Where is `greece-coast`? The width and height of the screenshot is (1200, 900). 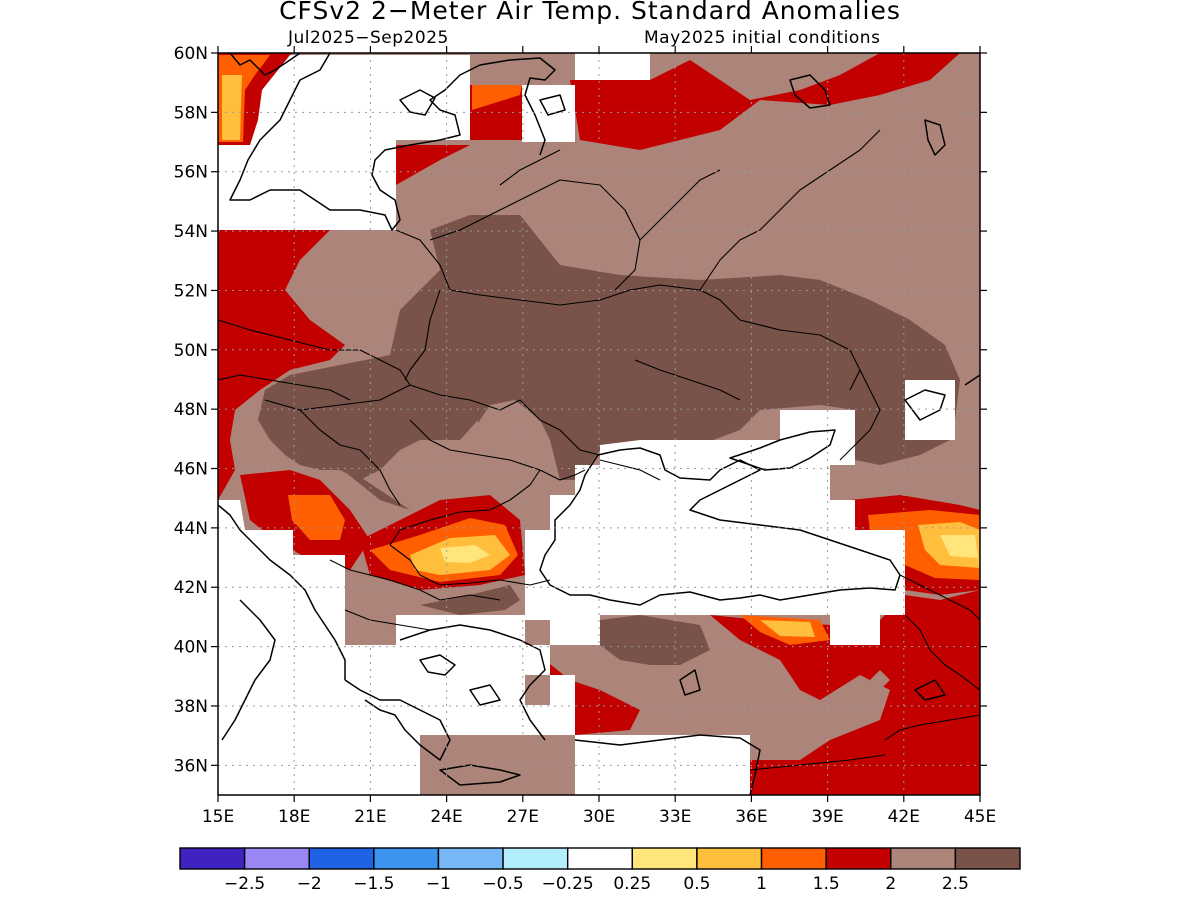
greece-coast is located at coordinates (397, 720).